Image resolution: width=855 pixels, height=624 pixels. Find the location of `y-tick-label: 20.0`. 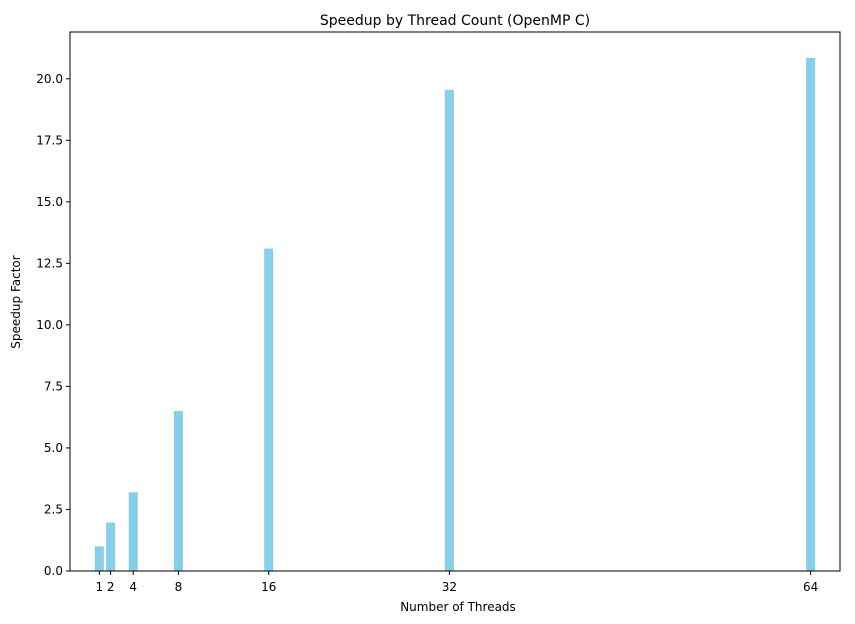

y-tick-label: 20.0 is located at coordinates (49, 79).